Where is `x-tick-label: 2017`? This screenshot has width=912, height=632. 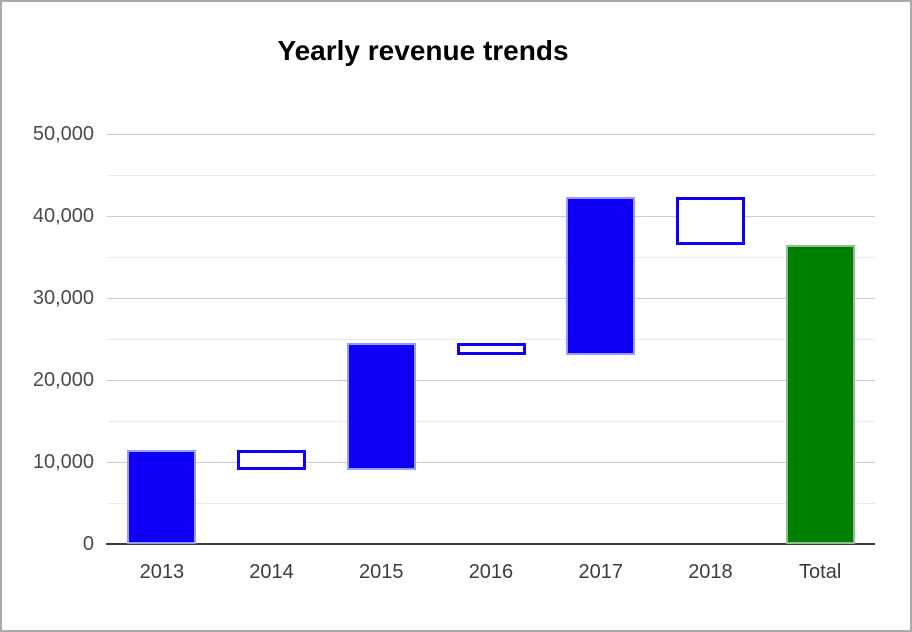
x-tick-label: 2017 is located at coordinates (600, 572).